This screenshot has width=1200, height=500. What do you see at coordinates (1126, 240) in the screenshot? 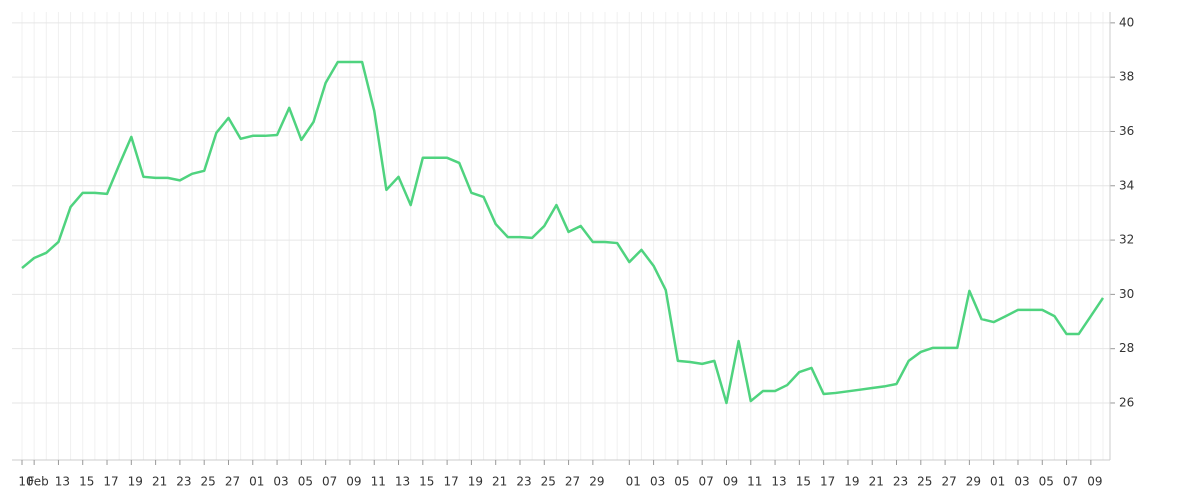
I see `y-tick-label: 32` at bounding box center [1126, 240].